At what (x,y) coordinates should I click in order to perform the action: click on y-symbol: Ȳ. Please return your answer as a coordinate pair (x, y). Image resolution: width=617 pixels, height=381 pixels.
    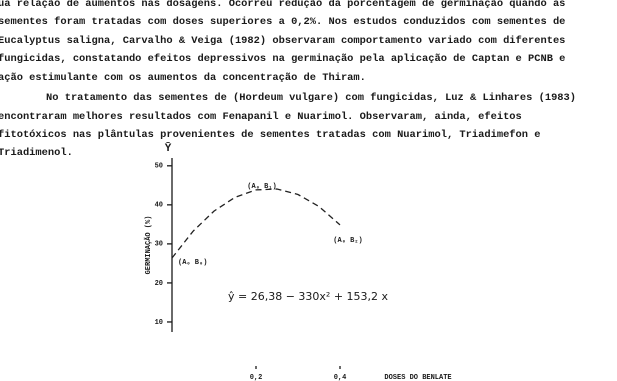
    Looking at the image, I should click on (168, 148).